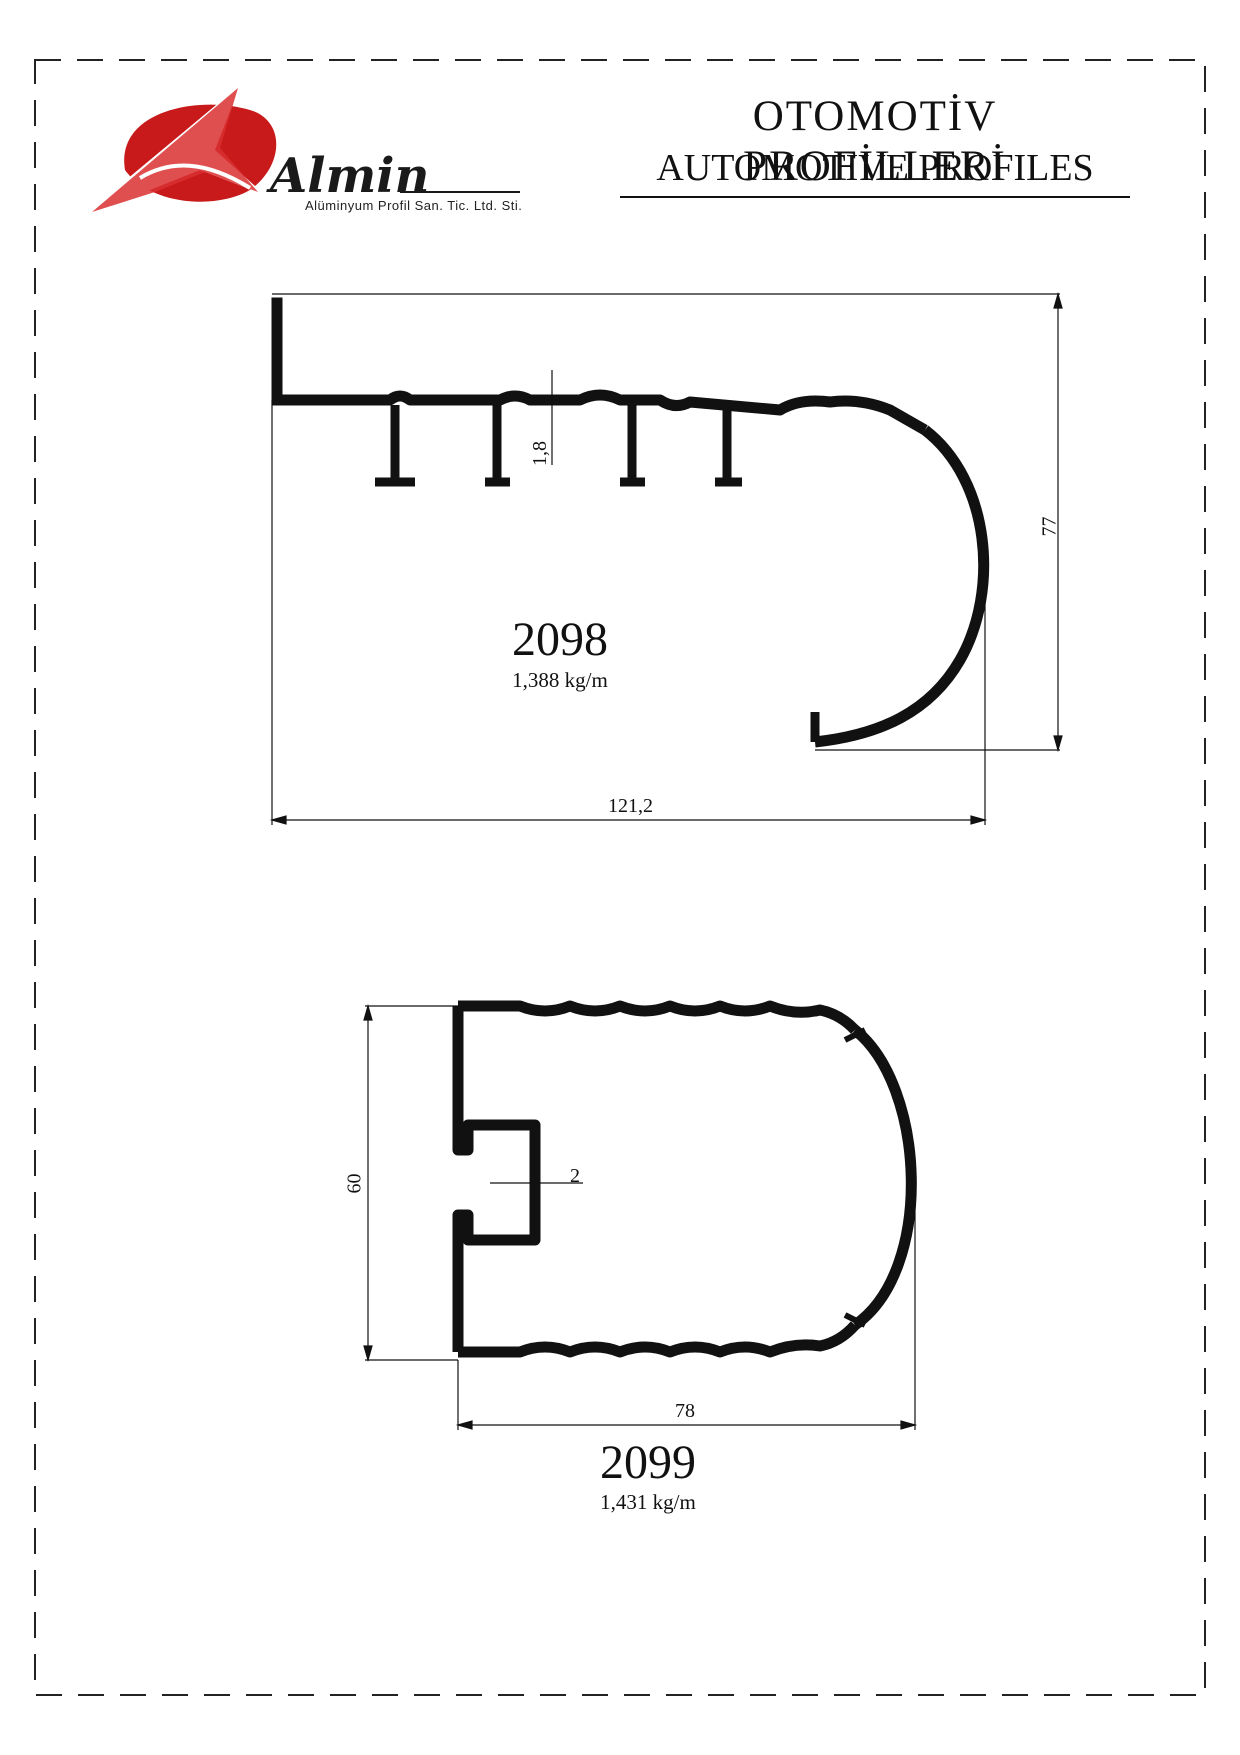 The width and height of the screenshot is (1240, 1755). I want to click on profile-code-2099: 2099, so click(648, 1462).